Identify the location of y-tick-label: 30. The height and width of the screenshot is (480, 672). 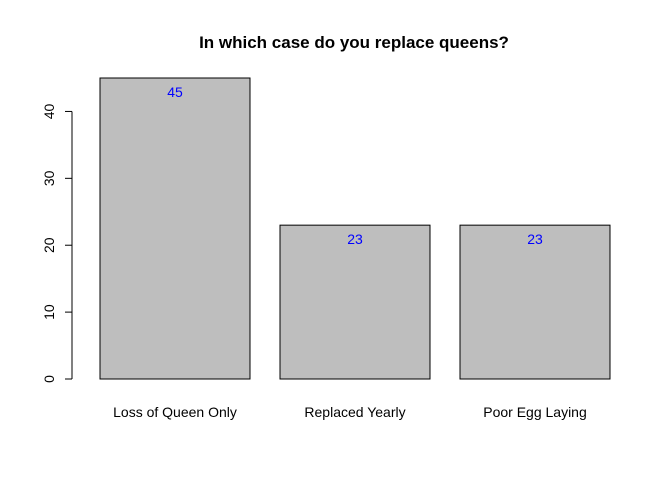
(49, 178).